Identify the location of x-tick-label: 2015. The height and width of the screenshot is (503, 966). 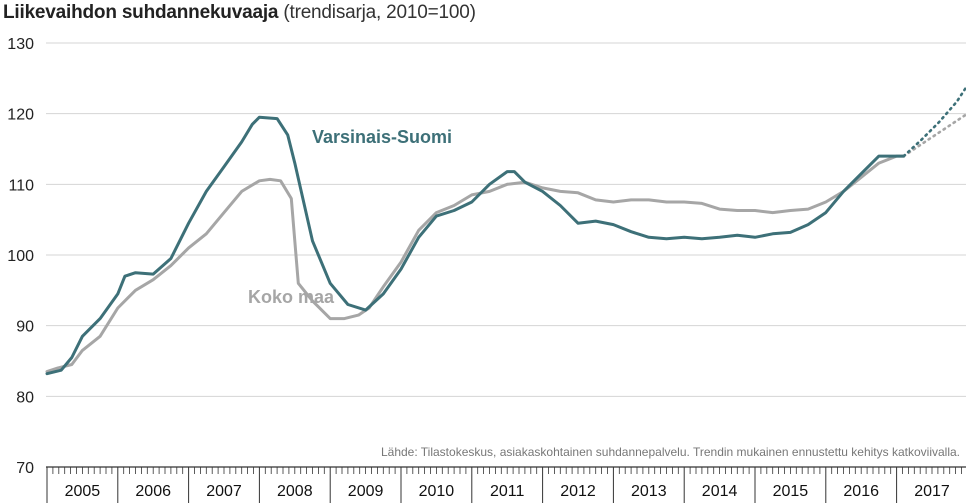
(791, 491).